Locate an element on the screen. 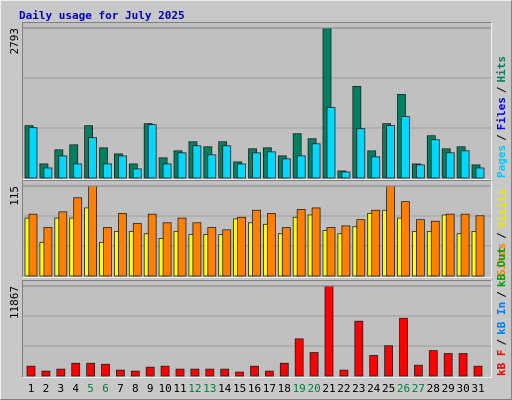  x-tick-label: 15 is located at coordinates (239, 388).